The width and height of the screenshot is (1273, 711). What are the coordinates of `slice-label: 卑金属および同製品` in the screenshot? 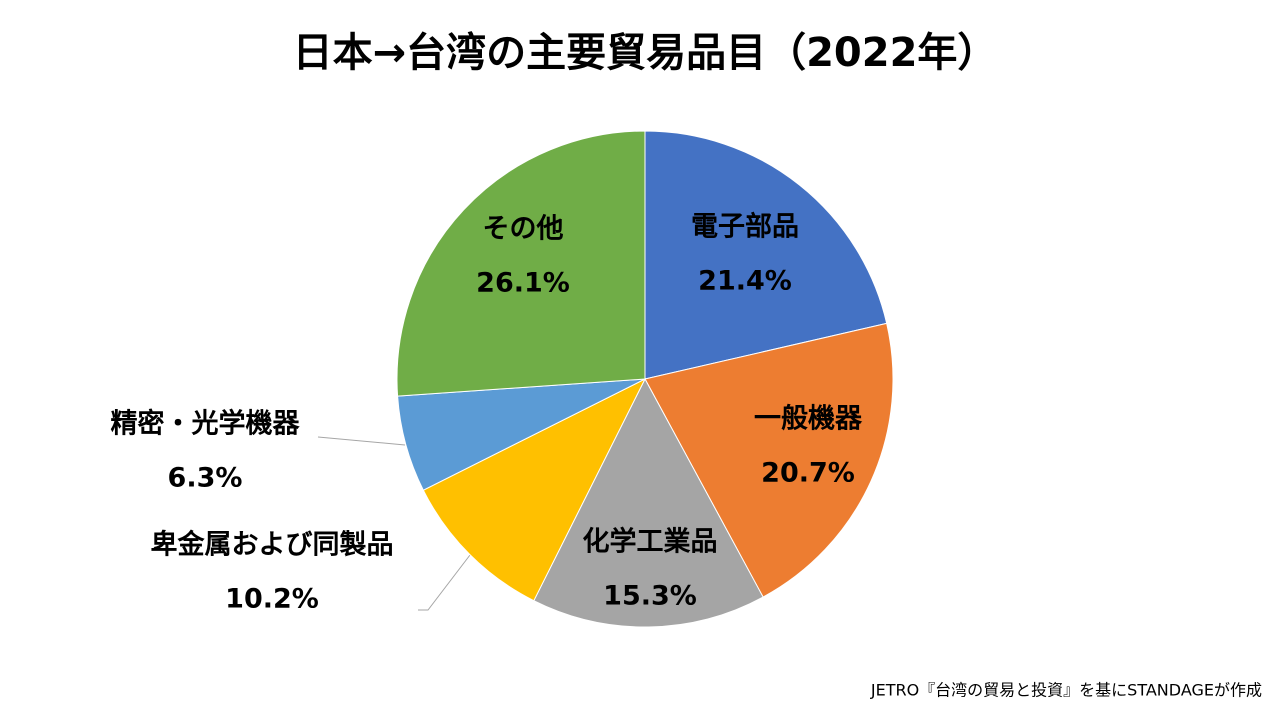 It's located at (272, 545).